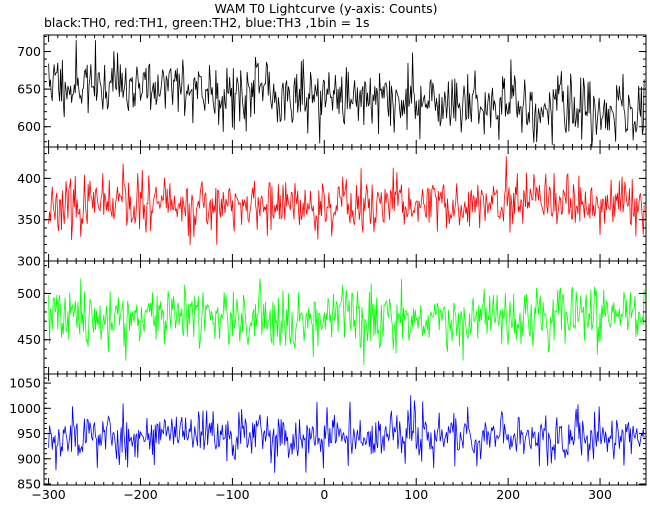  I want to click on y-tick-label: 650, so click(29, 89).